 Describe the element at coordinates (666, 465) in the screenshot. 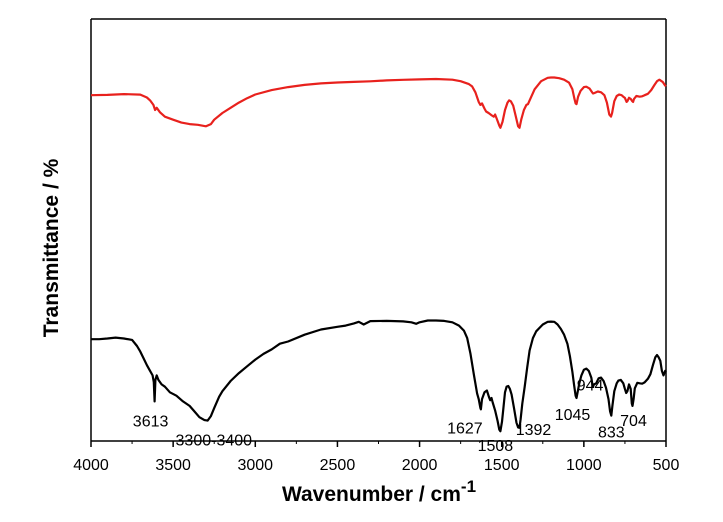

I see `x-tick-label-500: 500` at that location.